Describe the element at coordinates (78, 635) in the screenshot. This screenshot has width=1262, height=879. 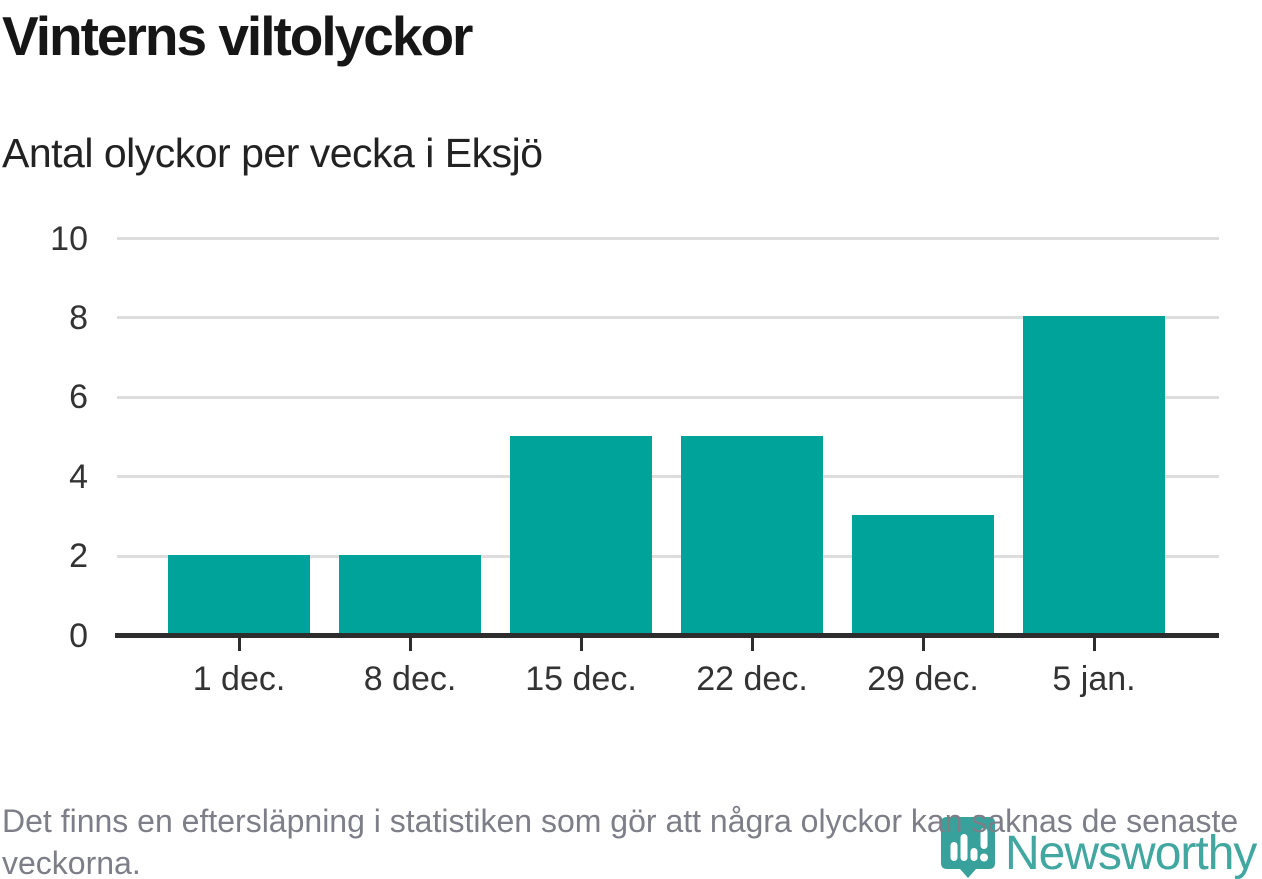
I see `y-tick-label: 0` at that location.